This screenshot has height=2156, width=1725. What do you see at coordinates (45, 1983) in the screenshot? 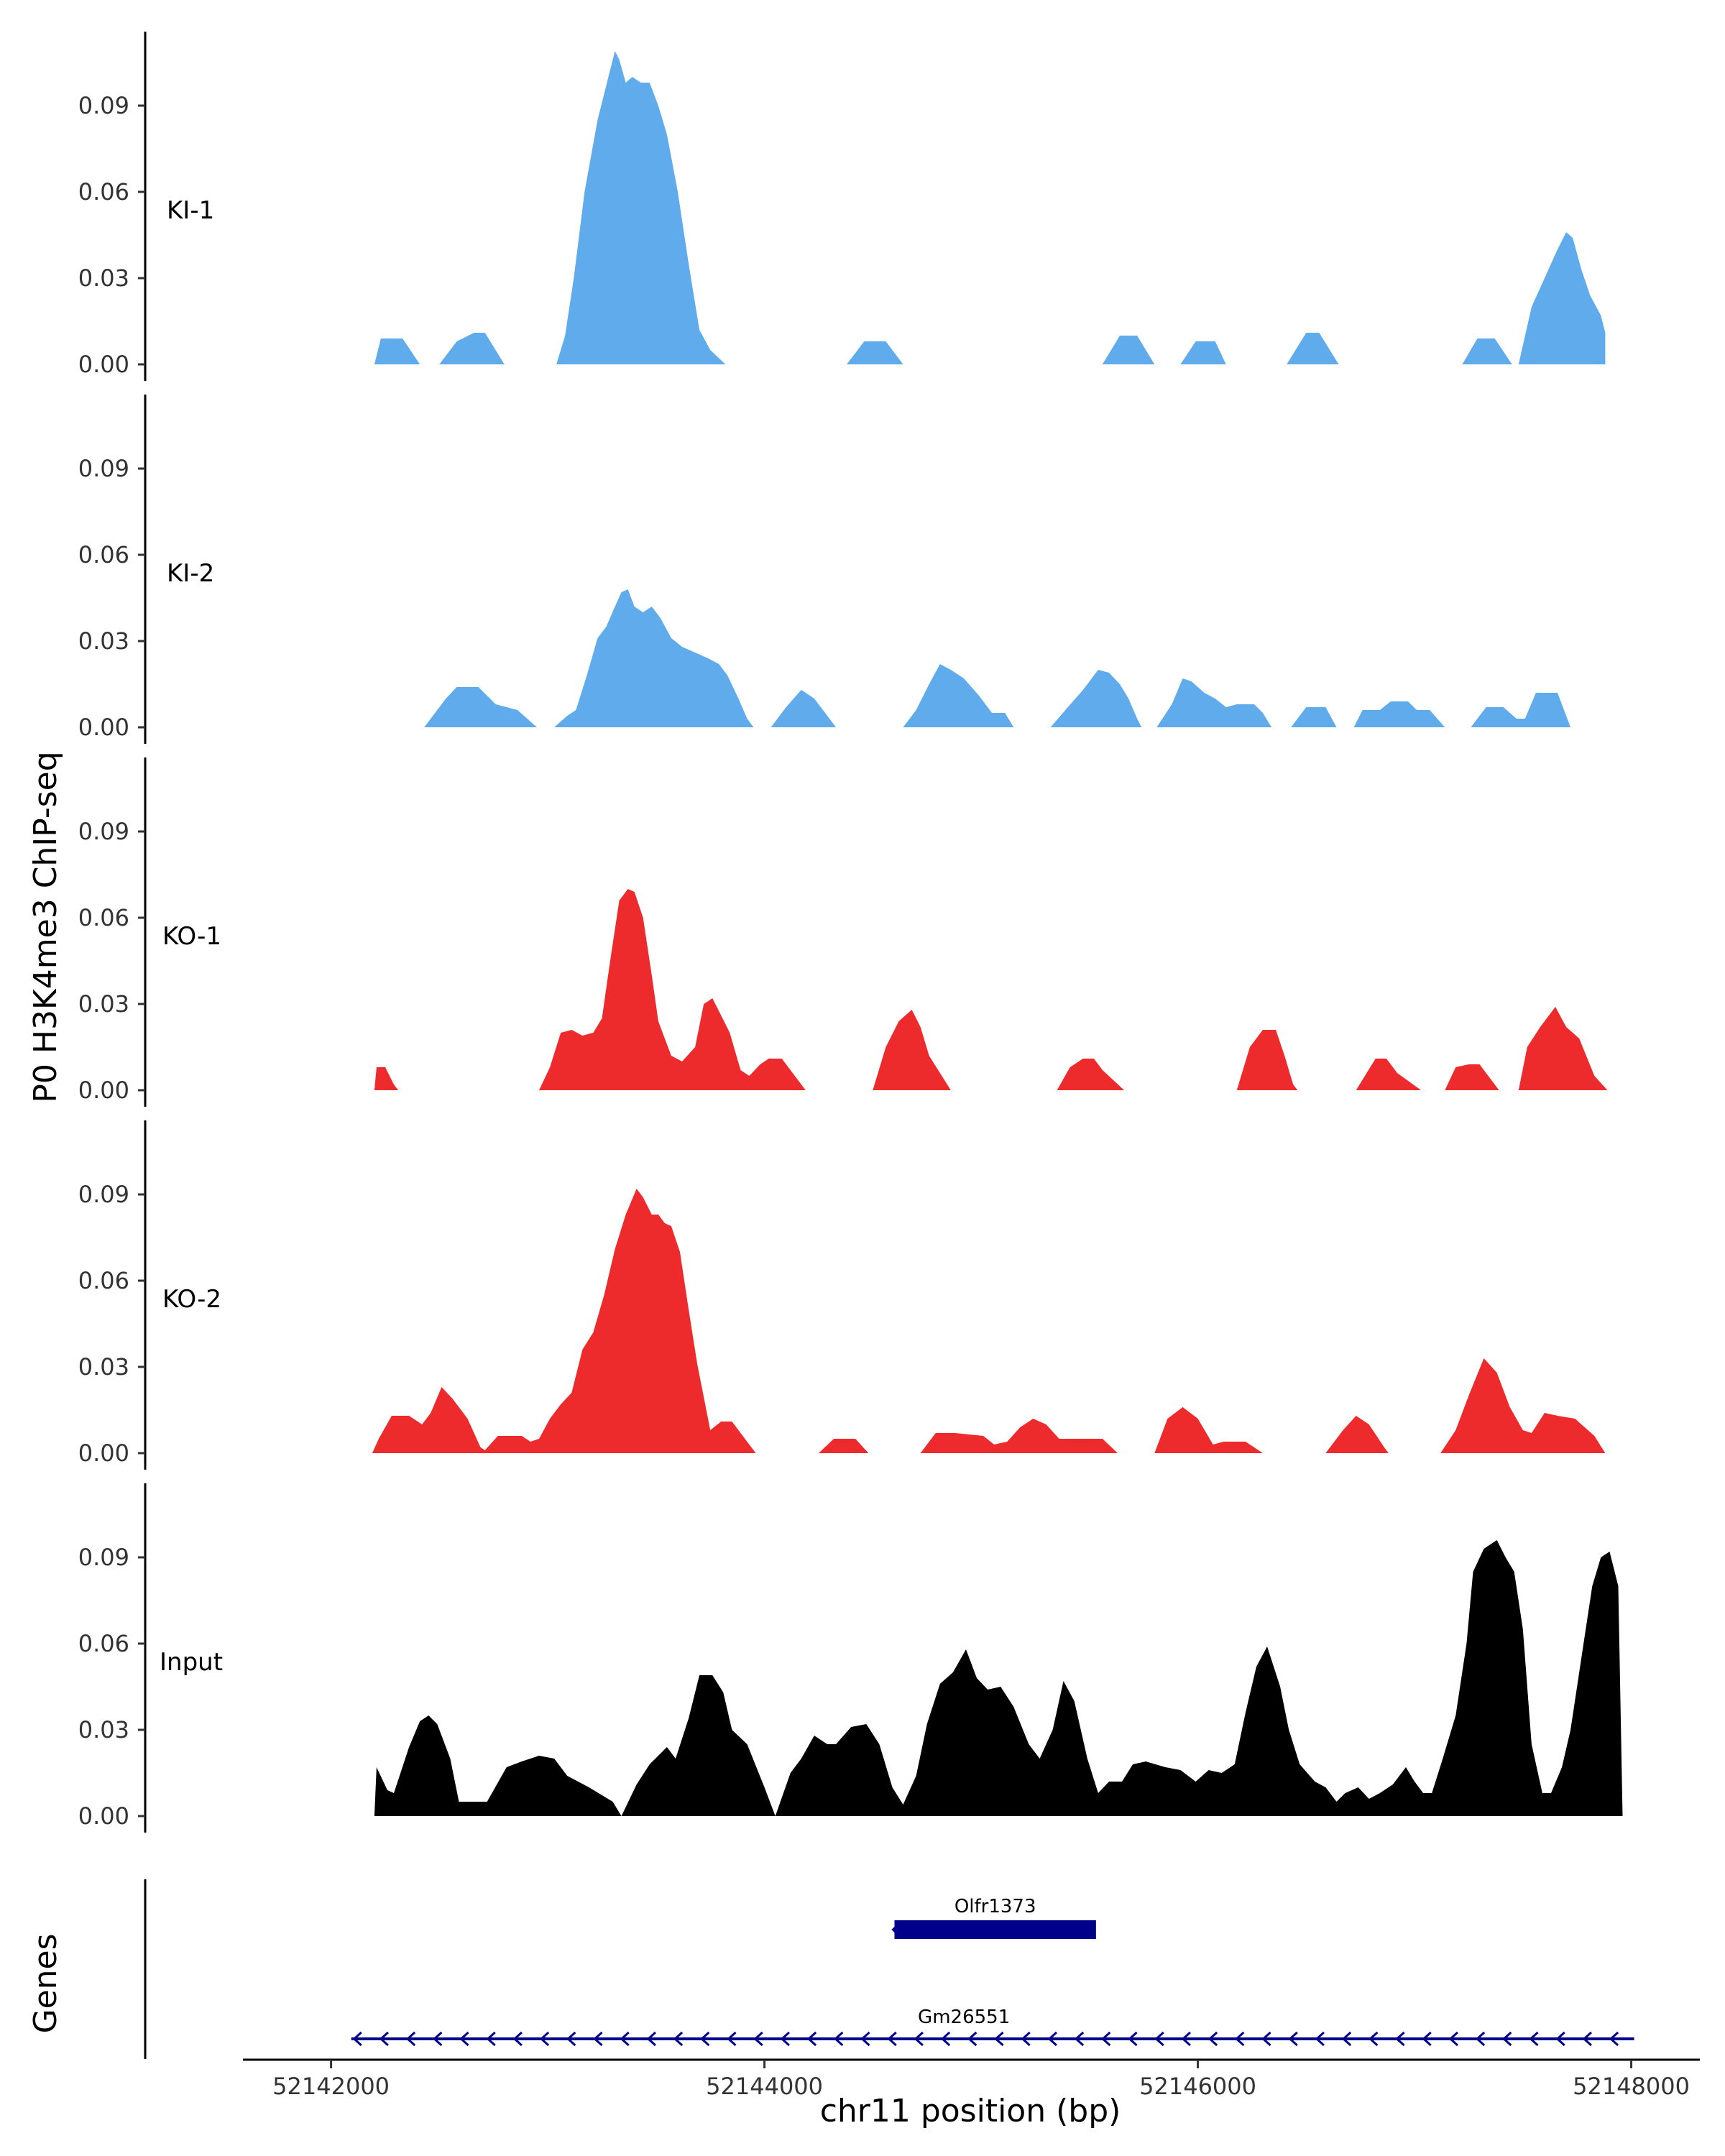
I see `genes-track-title: Genes` at bounding box center [45, 1983].